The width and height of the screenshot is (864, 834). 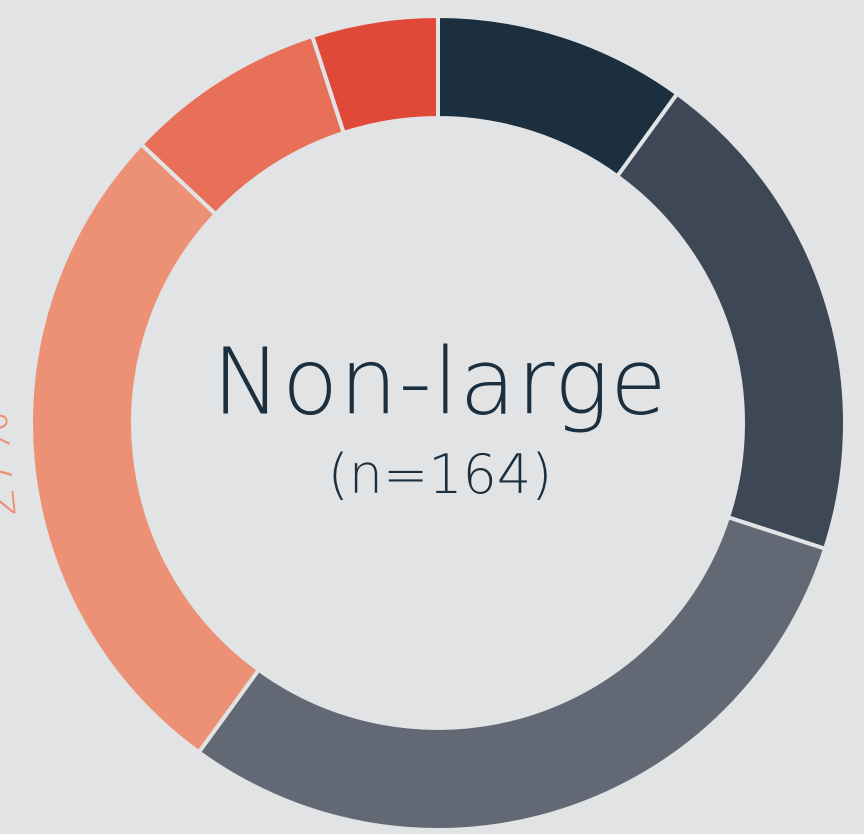 I want to click on center-subtitle: (n=164), so click(x=440, y=474).